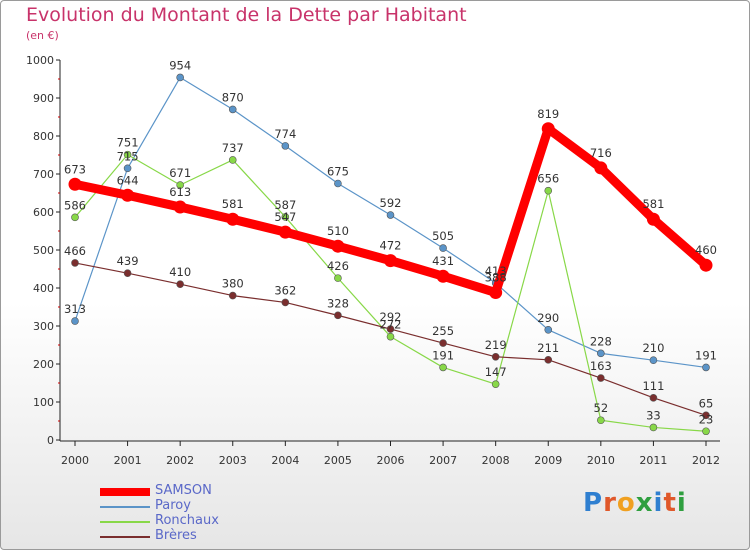 The height and width of the screenshot is (550, 750). I want to click on data-label-samson: 510, so click(338, 231).